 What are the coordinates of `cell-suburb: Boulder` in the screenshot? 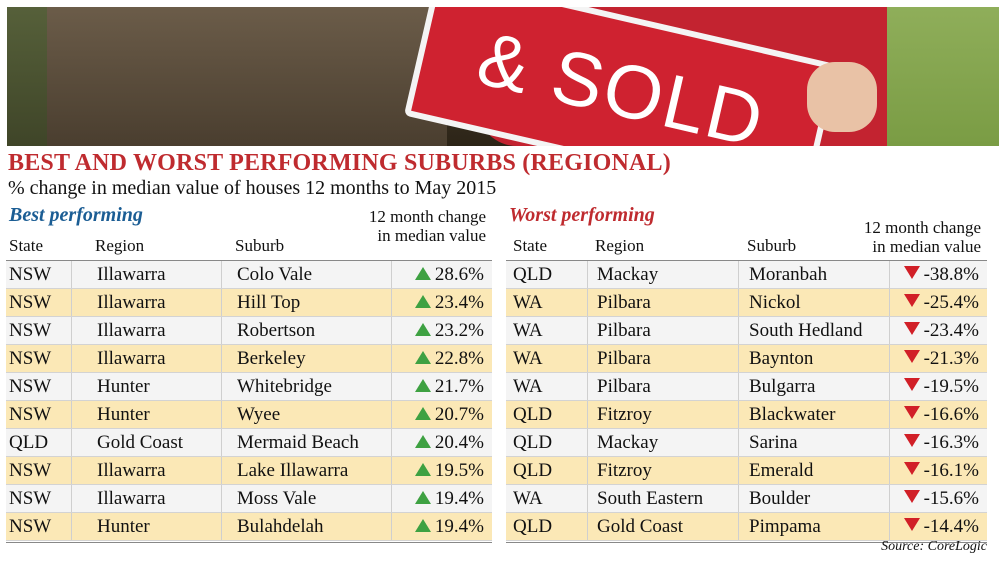 It's located at (780, 498).